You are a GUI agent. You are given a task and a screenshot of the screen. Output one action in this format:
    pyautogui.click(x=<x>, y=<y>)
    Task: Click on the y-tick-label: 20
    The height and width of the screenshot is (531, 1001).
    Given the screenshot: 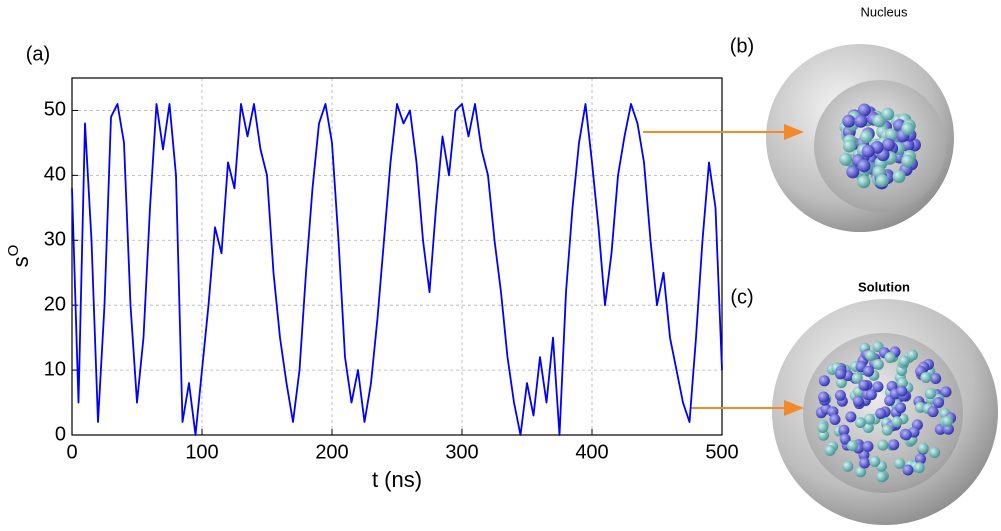 What is the action you would take?
    pyautogui.click(x=55, y=304)
    